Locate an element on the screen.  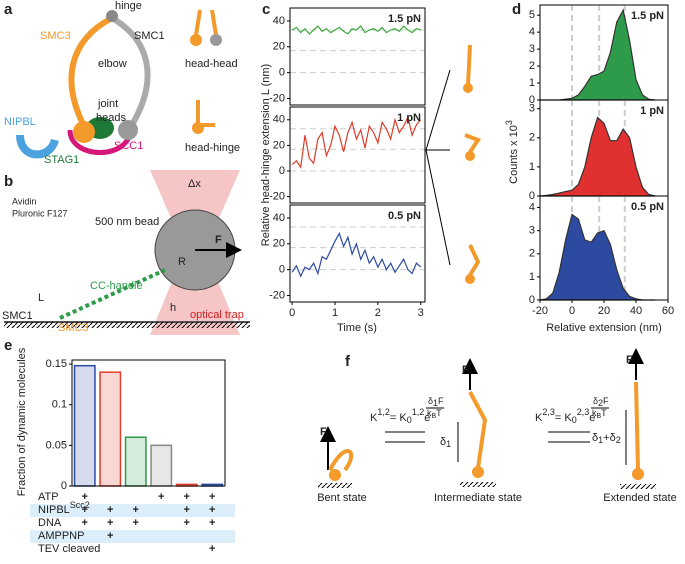
x-tick-label: 20 is located at coordinates (604, 311).